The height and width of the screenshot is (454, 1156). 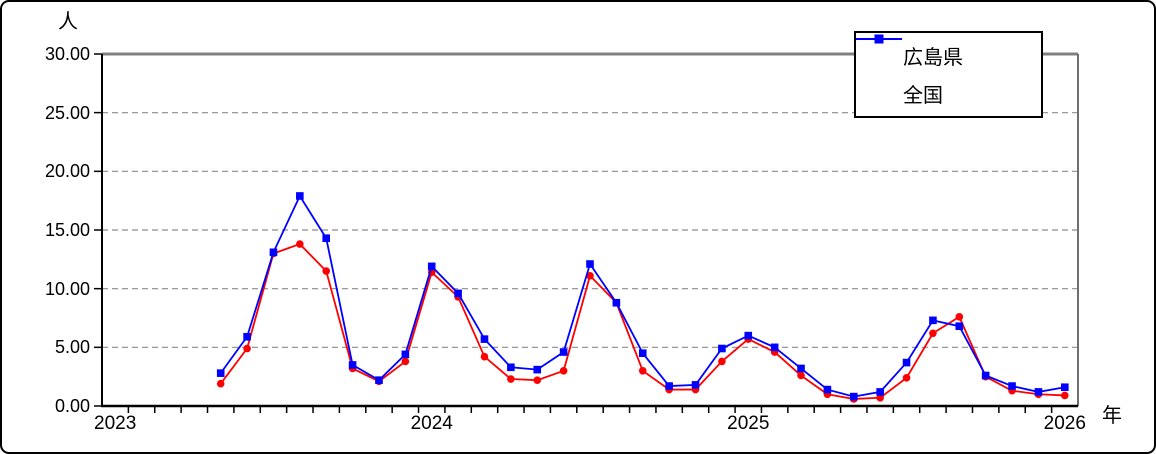 What do you see at coordinates (67, 54) in the screenshot?
I see `y-tick-label: 30.00` at bounding box center [67, 54].